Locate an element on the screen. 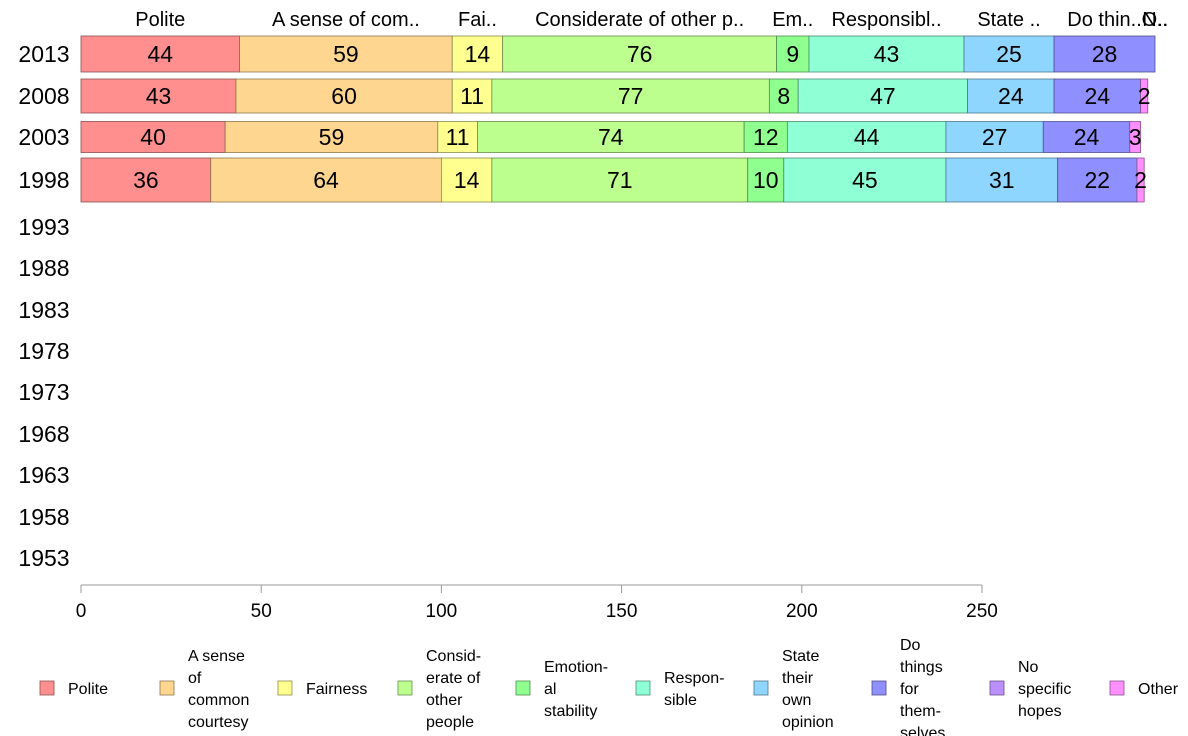 This screenshot has width=1188, height=736. top-label-fairness: Fai.. is located at coordinates (477, 20).